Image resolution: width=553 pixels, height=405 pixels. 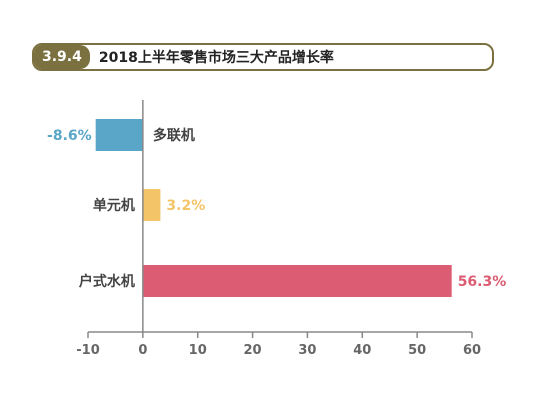 What do you see at coordinates (253, 350) in the screenshot?
I see `x-tick-label: 20` at bounding box center [253, 350].